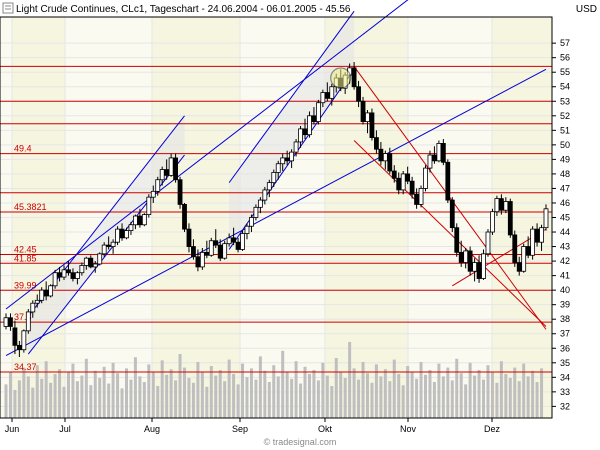  Describe the element at coordinates (565, 319) in the screenshot. I see `y-tick-label: 38` at that location.